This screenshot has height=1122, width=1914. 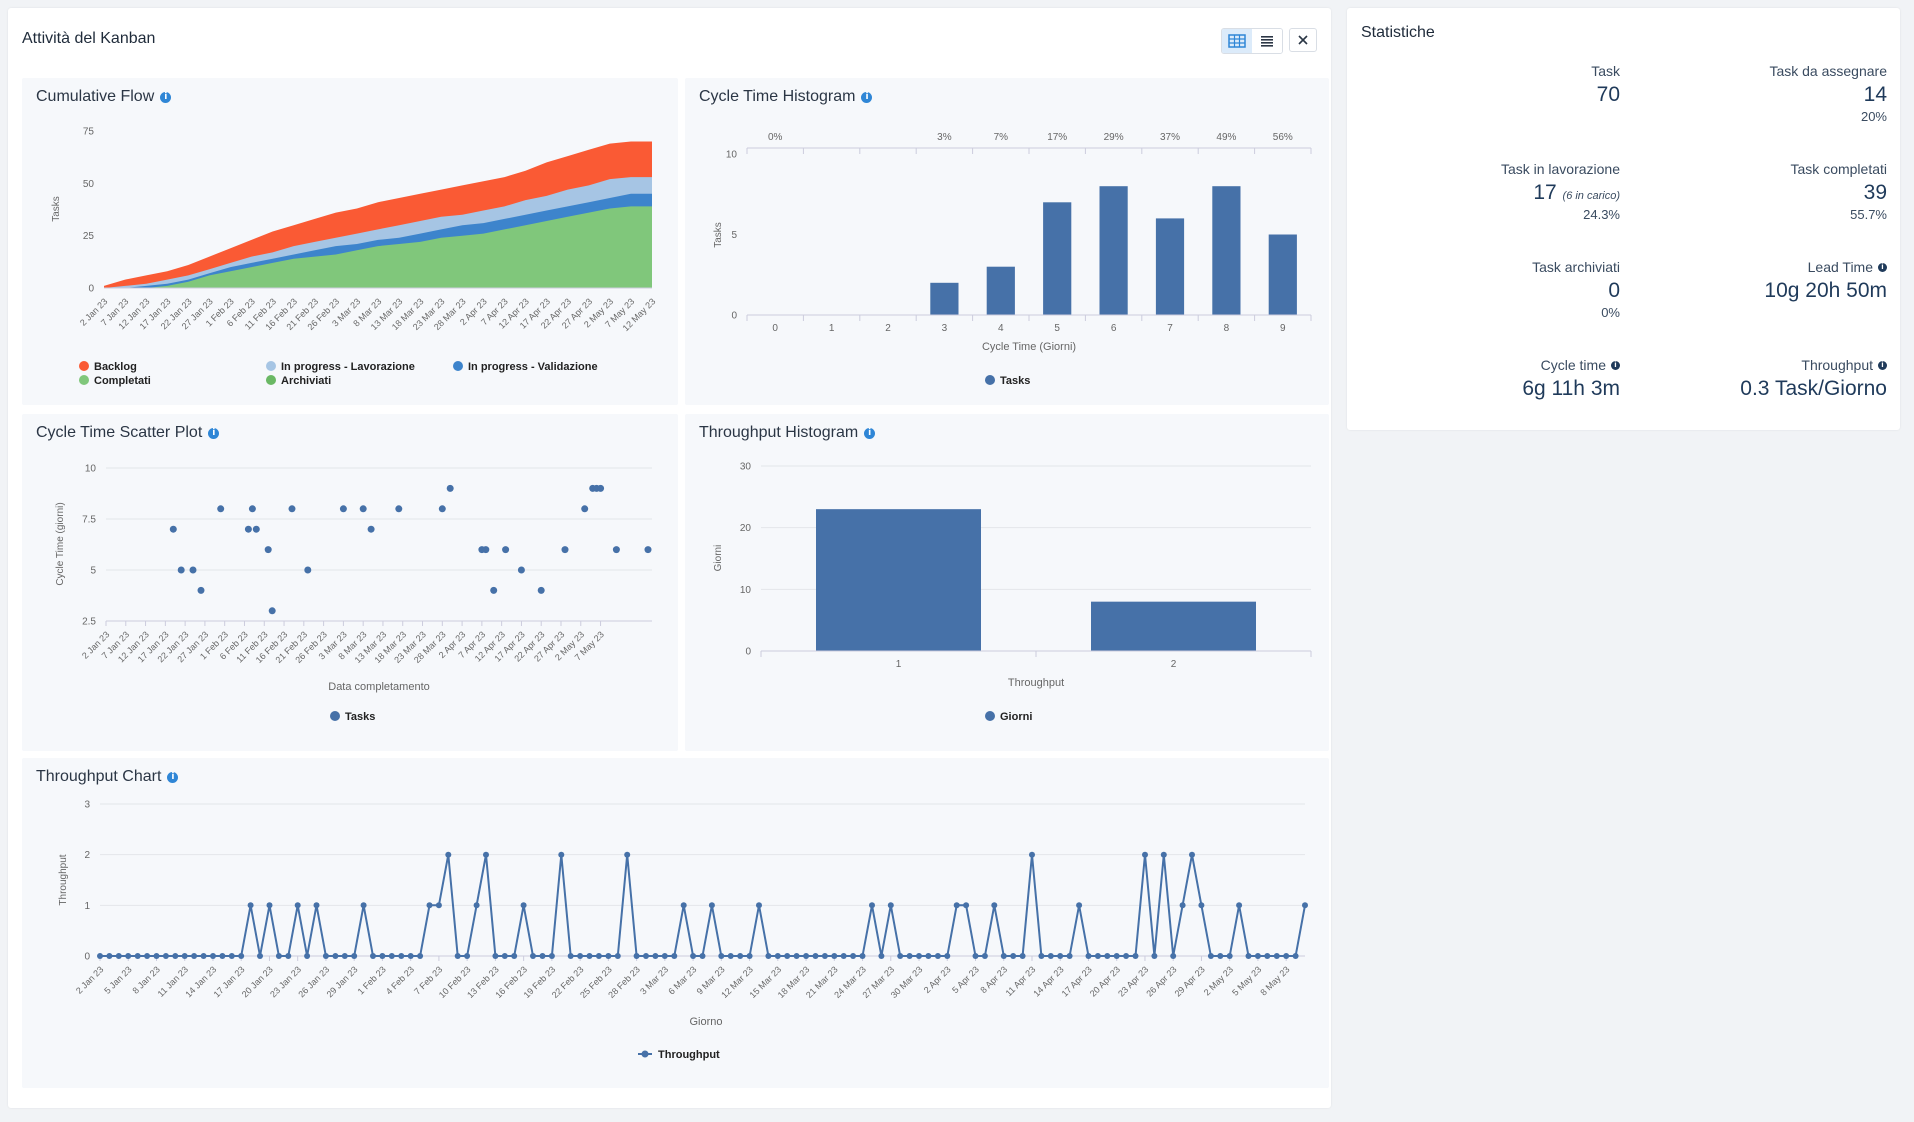 I want to click on x-axis-label: Giorno, so click(x=705, y=1022).